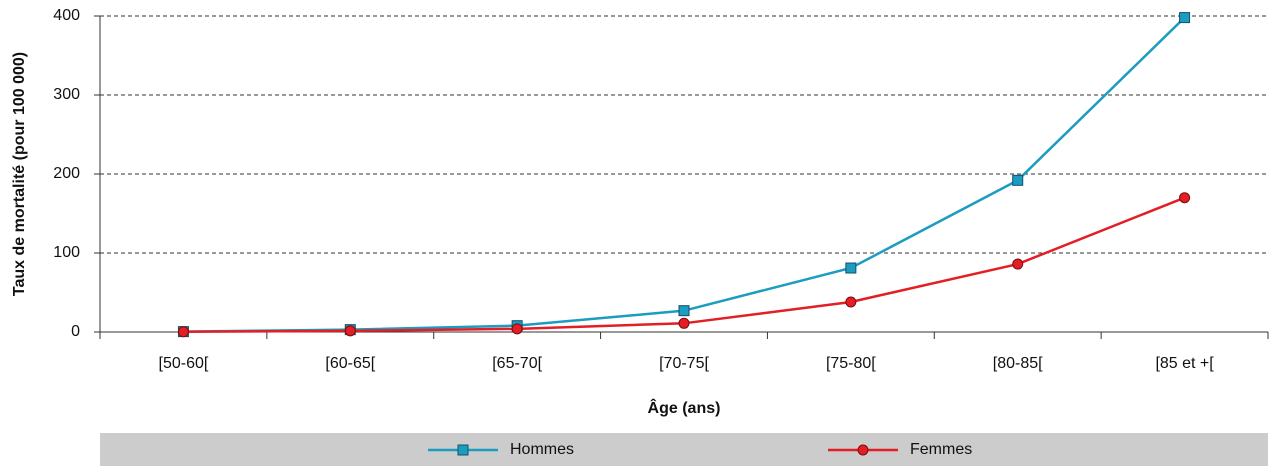 This screenshot has height=466, width=1278. Describe the element at coordinates (684, 449) in the screenshot. I see `legend-box` at that location.